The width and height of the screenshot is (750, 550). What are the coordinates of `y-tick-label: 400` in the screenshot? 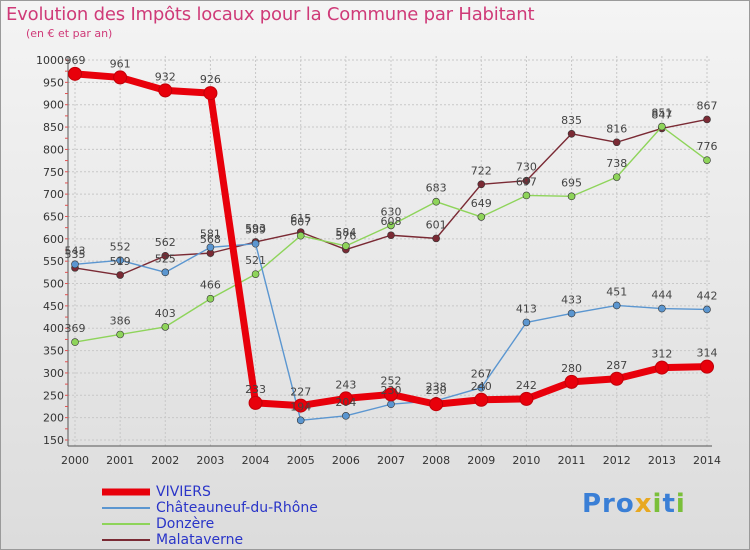 It's located at (53, 328).